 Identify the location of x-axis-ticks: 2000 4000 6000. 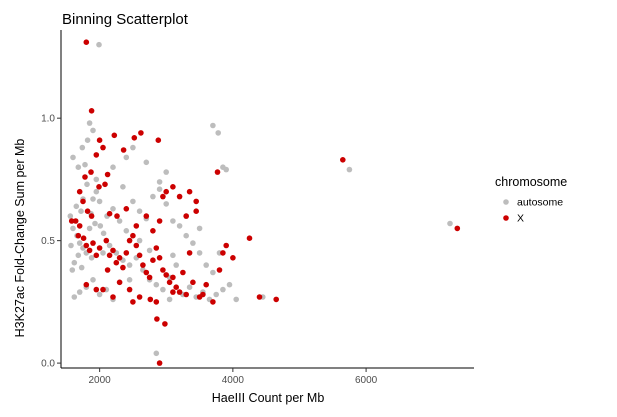
(233, 377).